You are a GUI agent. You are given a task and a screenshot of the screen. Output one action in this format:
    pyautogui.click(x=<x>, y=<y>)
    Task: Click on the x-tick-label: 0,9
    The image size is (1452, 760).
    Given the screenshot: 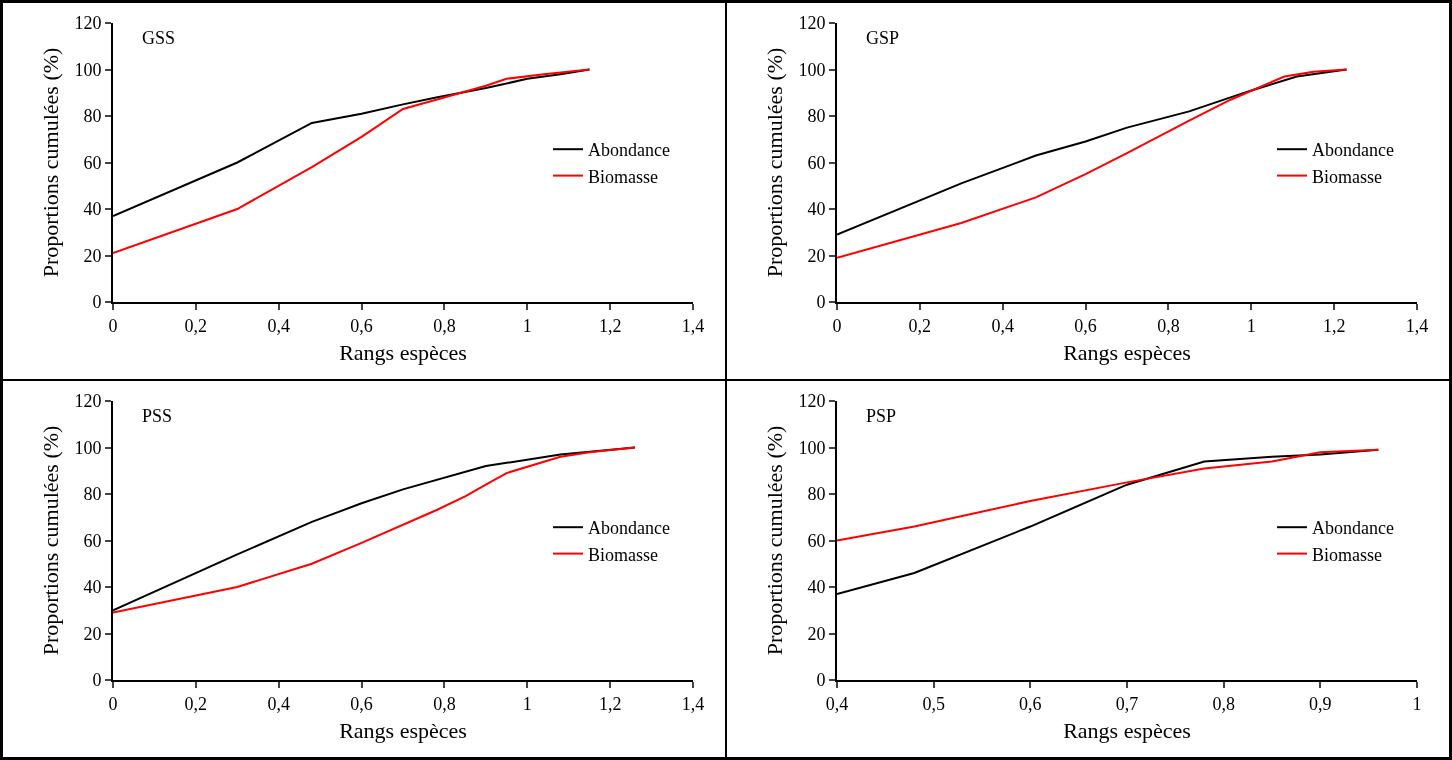 What is the action you would take?
    pyautogui.click(x=1320, y=703)
    